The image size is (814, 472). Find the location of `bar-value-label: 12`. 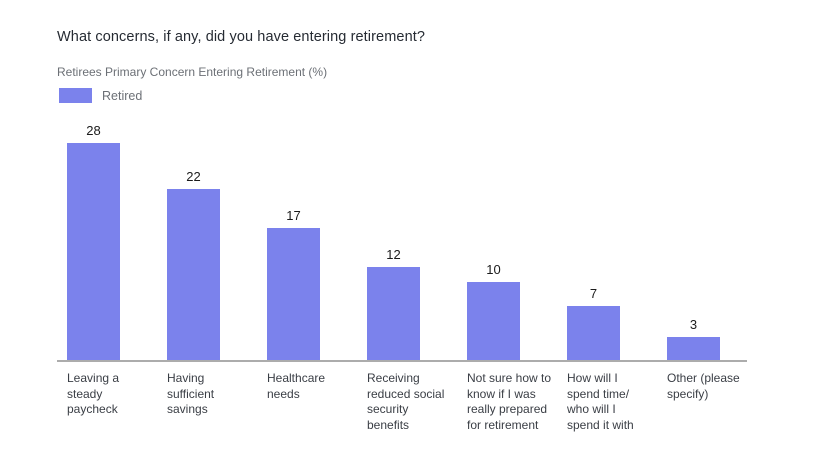

bar-value-label: 12 is located at coordinates (393, 254).